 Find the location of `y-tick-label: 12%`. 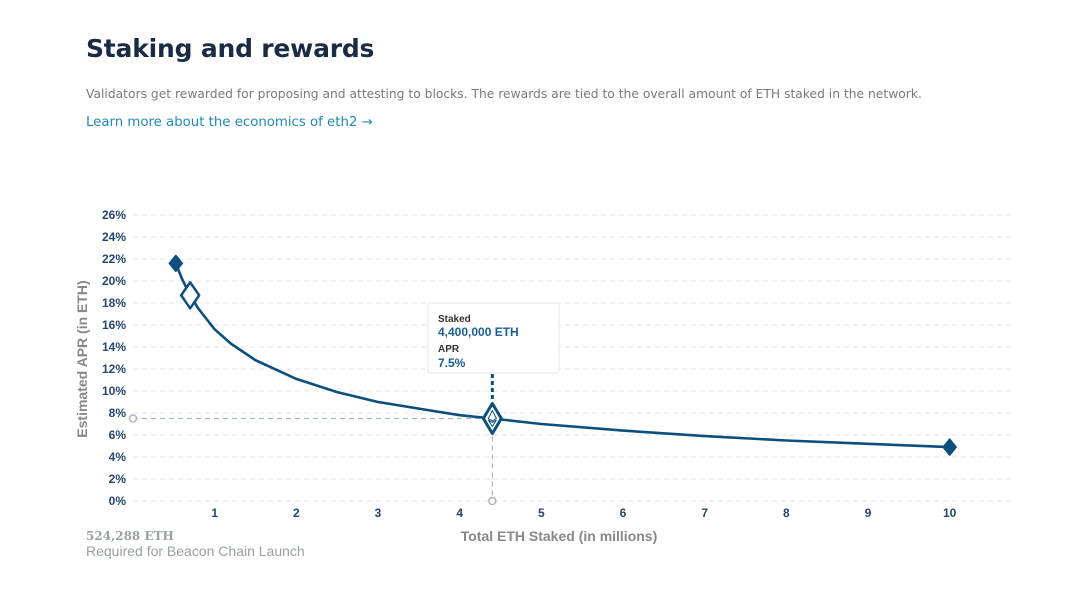

y-tick-label: 12% is located at coordinates (114, 369).